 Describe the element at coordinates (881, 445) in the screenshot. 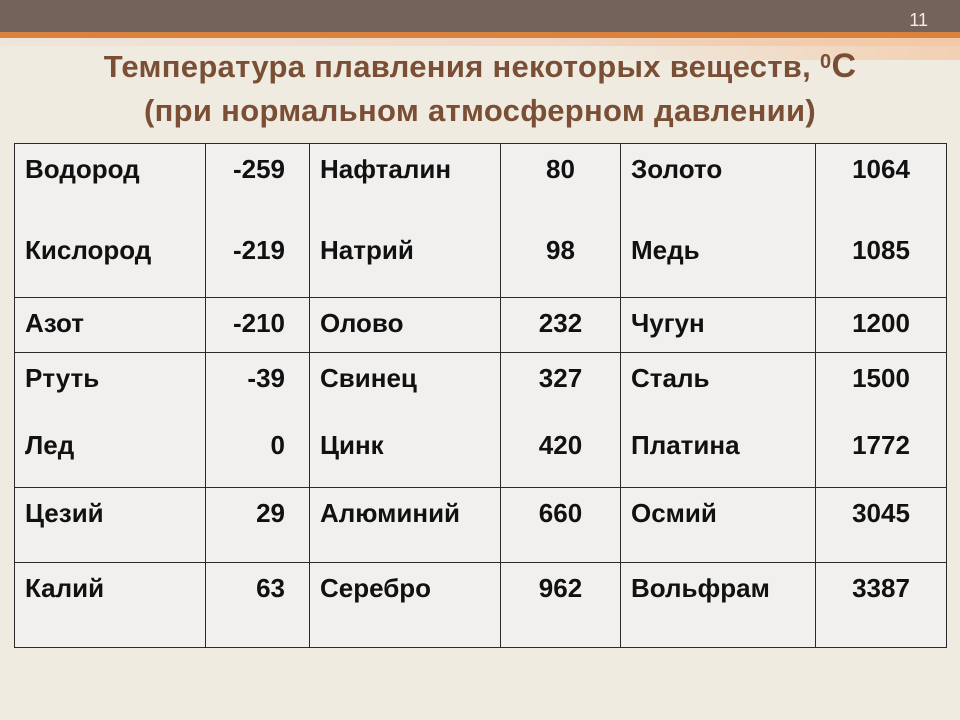

I see `melting-point-value: 1772` at that location.